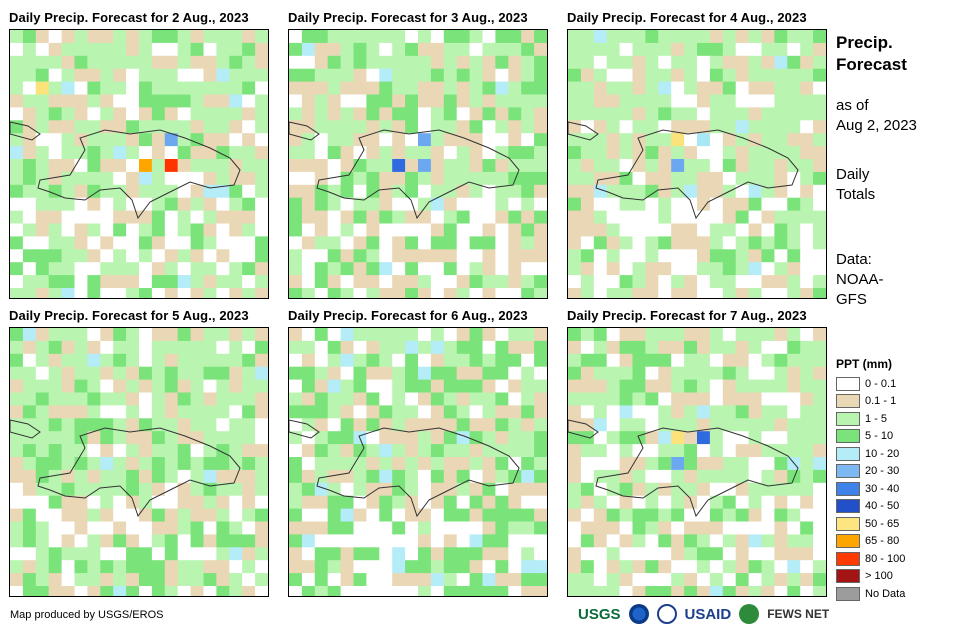  What do you see at coordinates (848, 506) in the screenshot?
I see `legend-swatch` at bounding box center [848, 506].